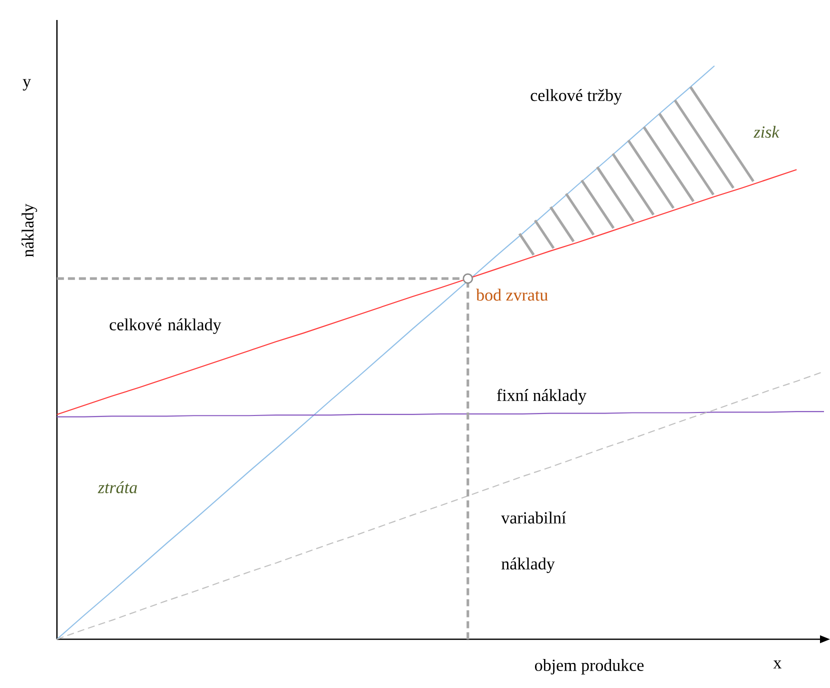  I want to click on annotation: ztráta, so click(117, 487).